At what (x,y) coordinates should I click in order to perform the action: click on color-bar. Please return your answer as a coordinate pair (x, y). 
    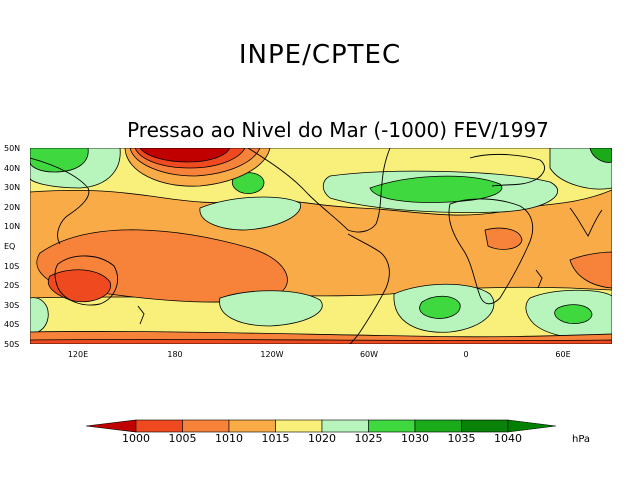
    Looking at the image, I should click on (321, 426).